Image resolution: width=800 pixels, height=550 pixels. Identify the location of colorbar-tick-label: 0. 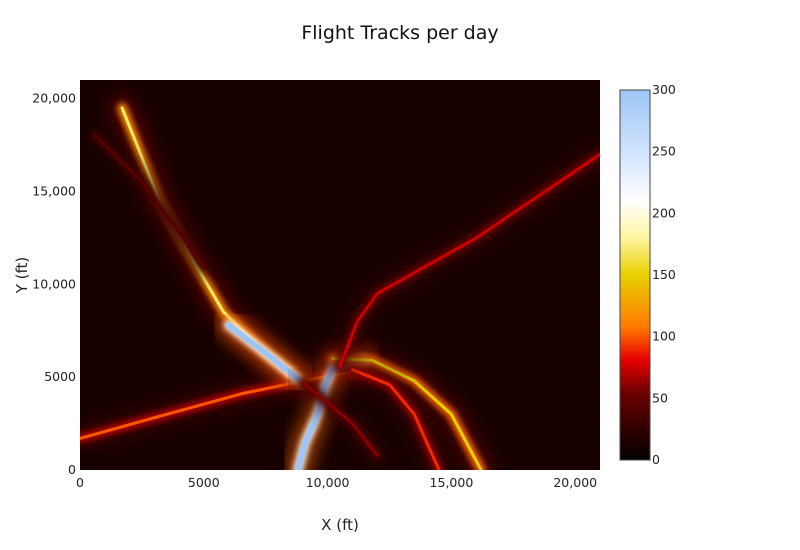
(656, 459).